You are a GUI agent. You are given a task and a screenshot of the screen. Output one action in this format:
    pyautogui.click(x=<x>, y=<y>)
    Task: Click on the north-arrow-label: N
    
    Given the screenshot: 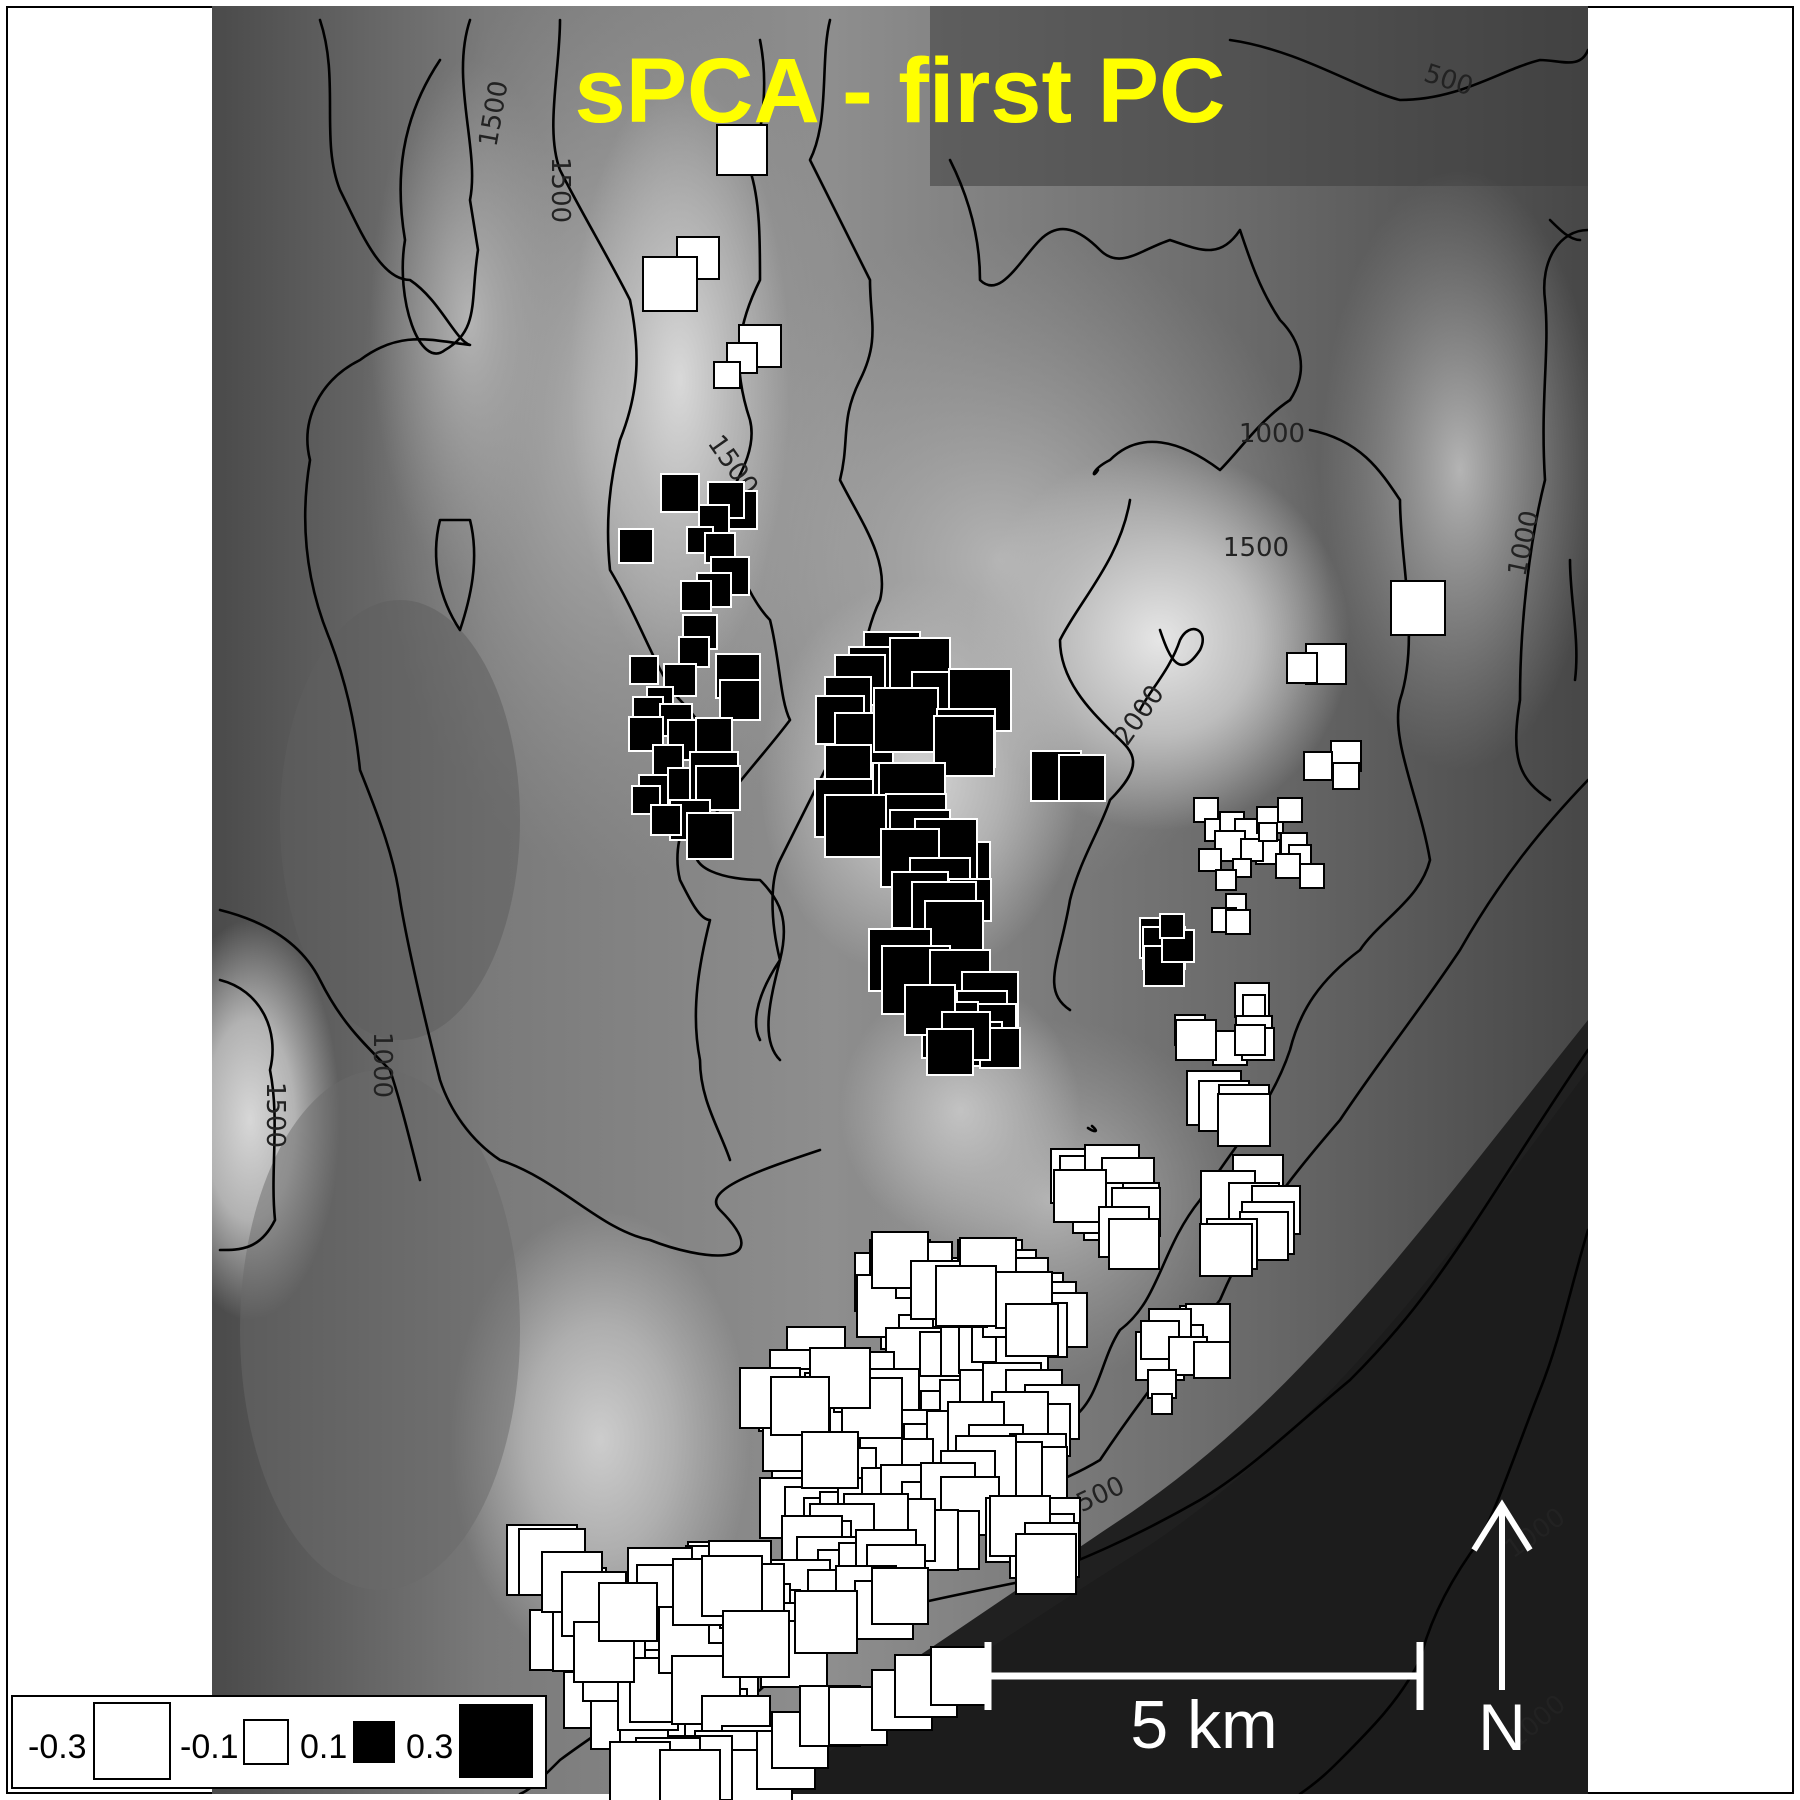 What is the action you would take?
    pyautogui.click(x=1502, y=1727)
    